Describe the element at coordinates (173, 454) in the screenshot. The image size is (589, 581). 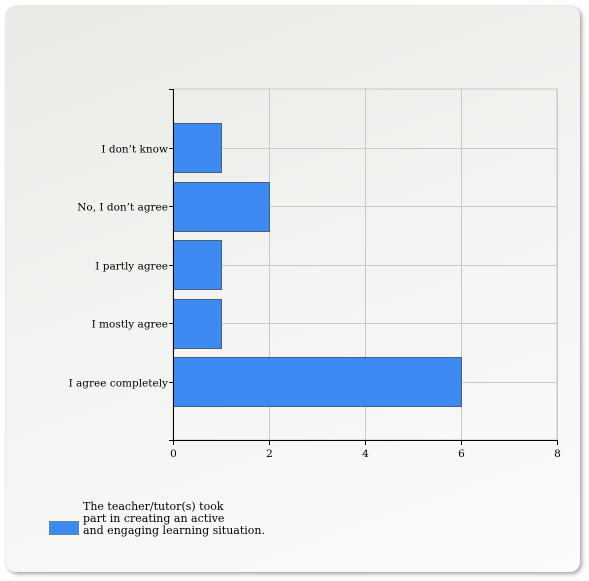
I see `x-tick-label: 0` at that location.